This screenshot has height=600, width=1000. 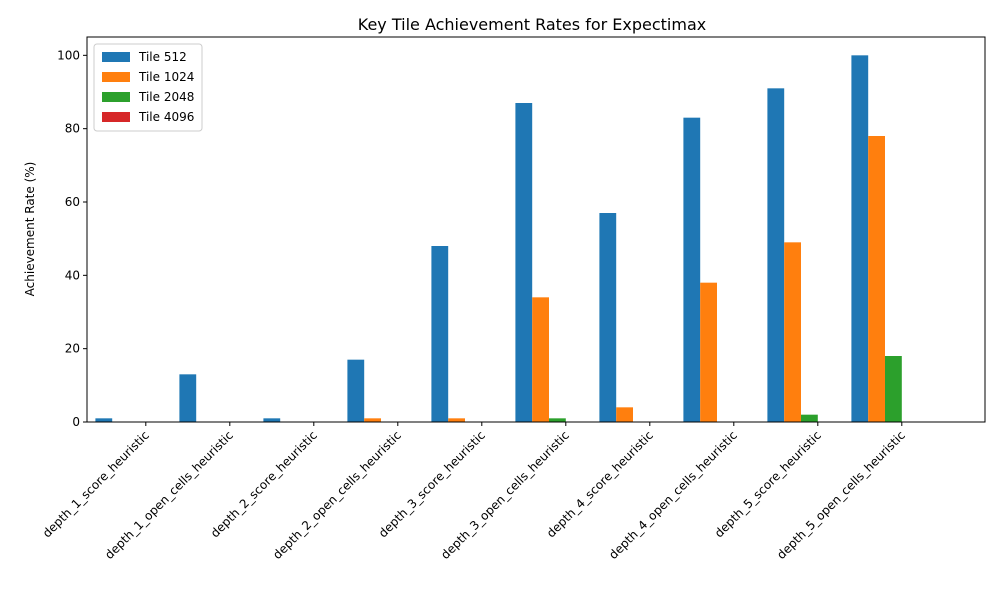 I want to click on y-axis-title: Achievement Rate (%), so click(x=30, y=229).